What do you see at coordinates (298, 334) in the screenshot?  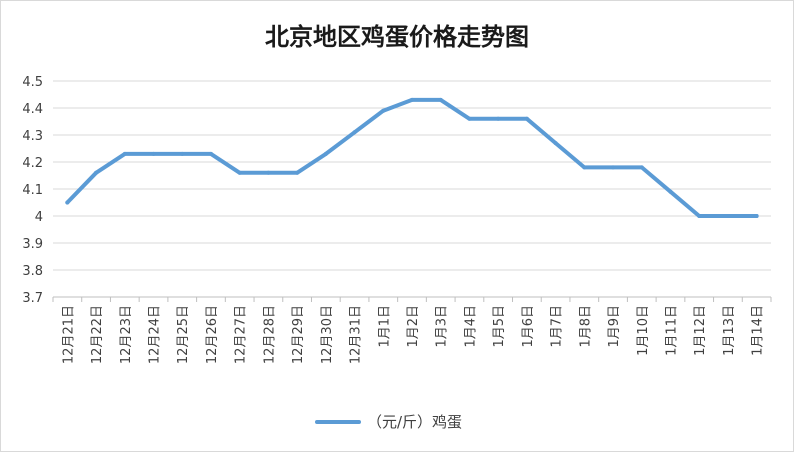 I see `x-tick-label: 12月29日` at bounding box center [298, 334].